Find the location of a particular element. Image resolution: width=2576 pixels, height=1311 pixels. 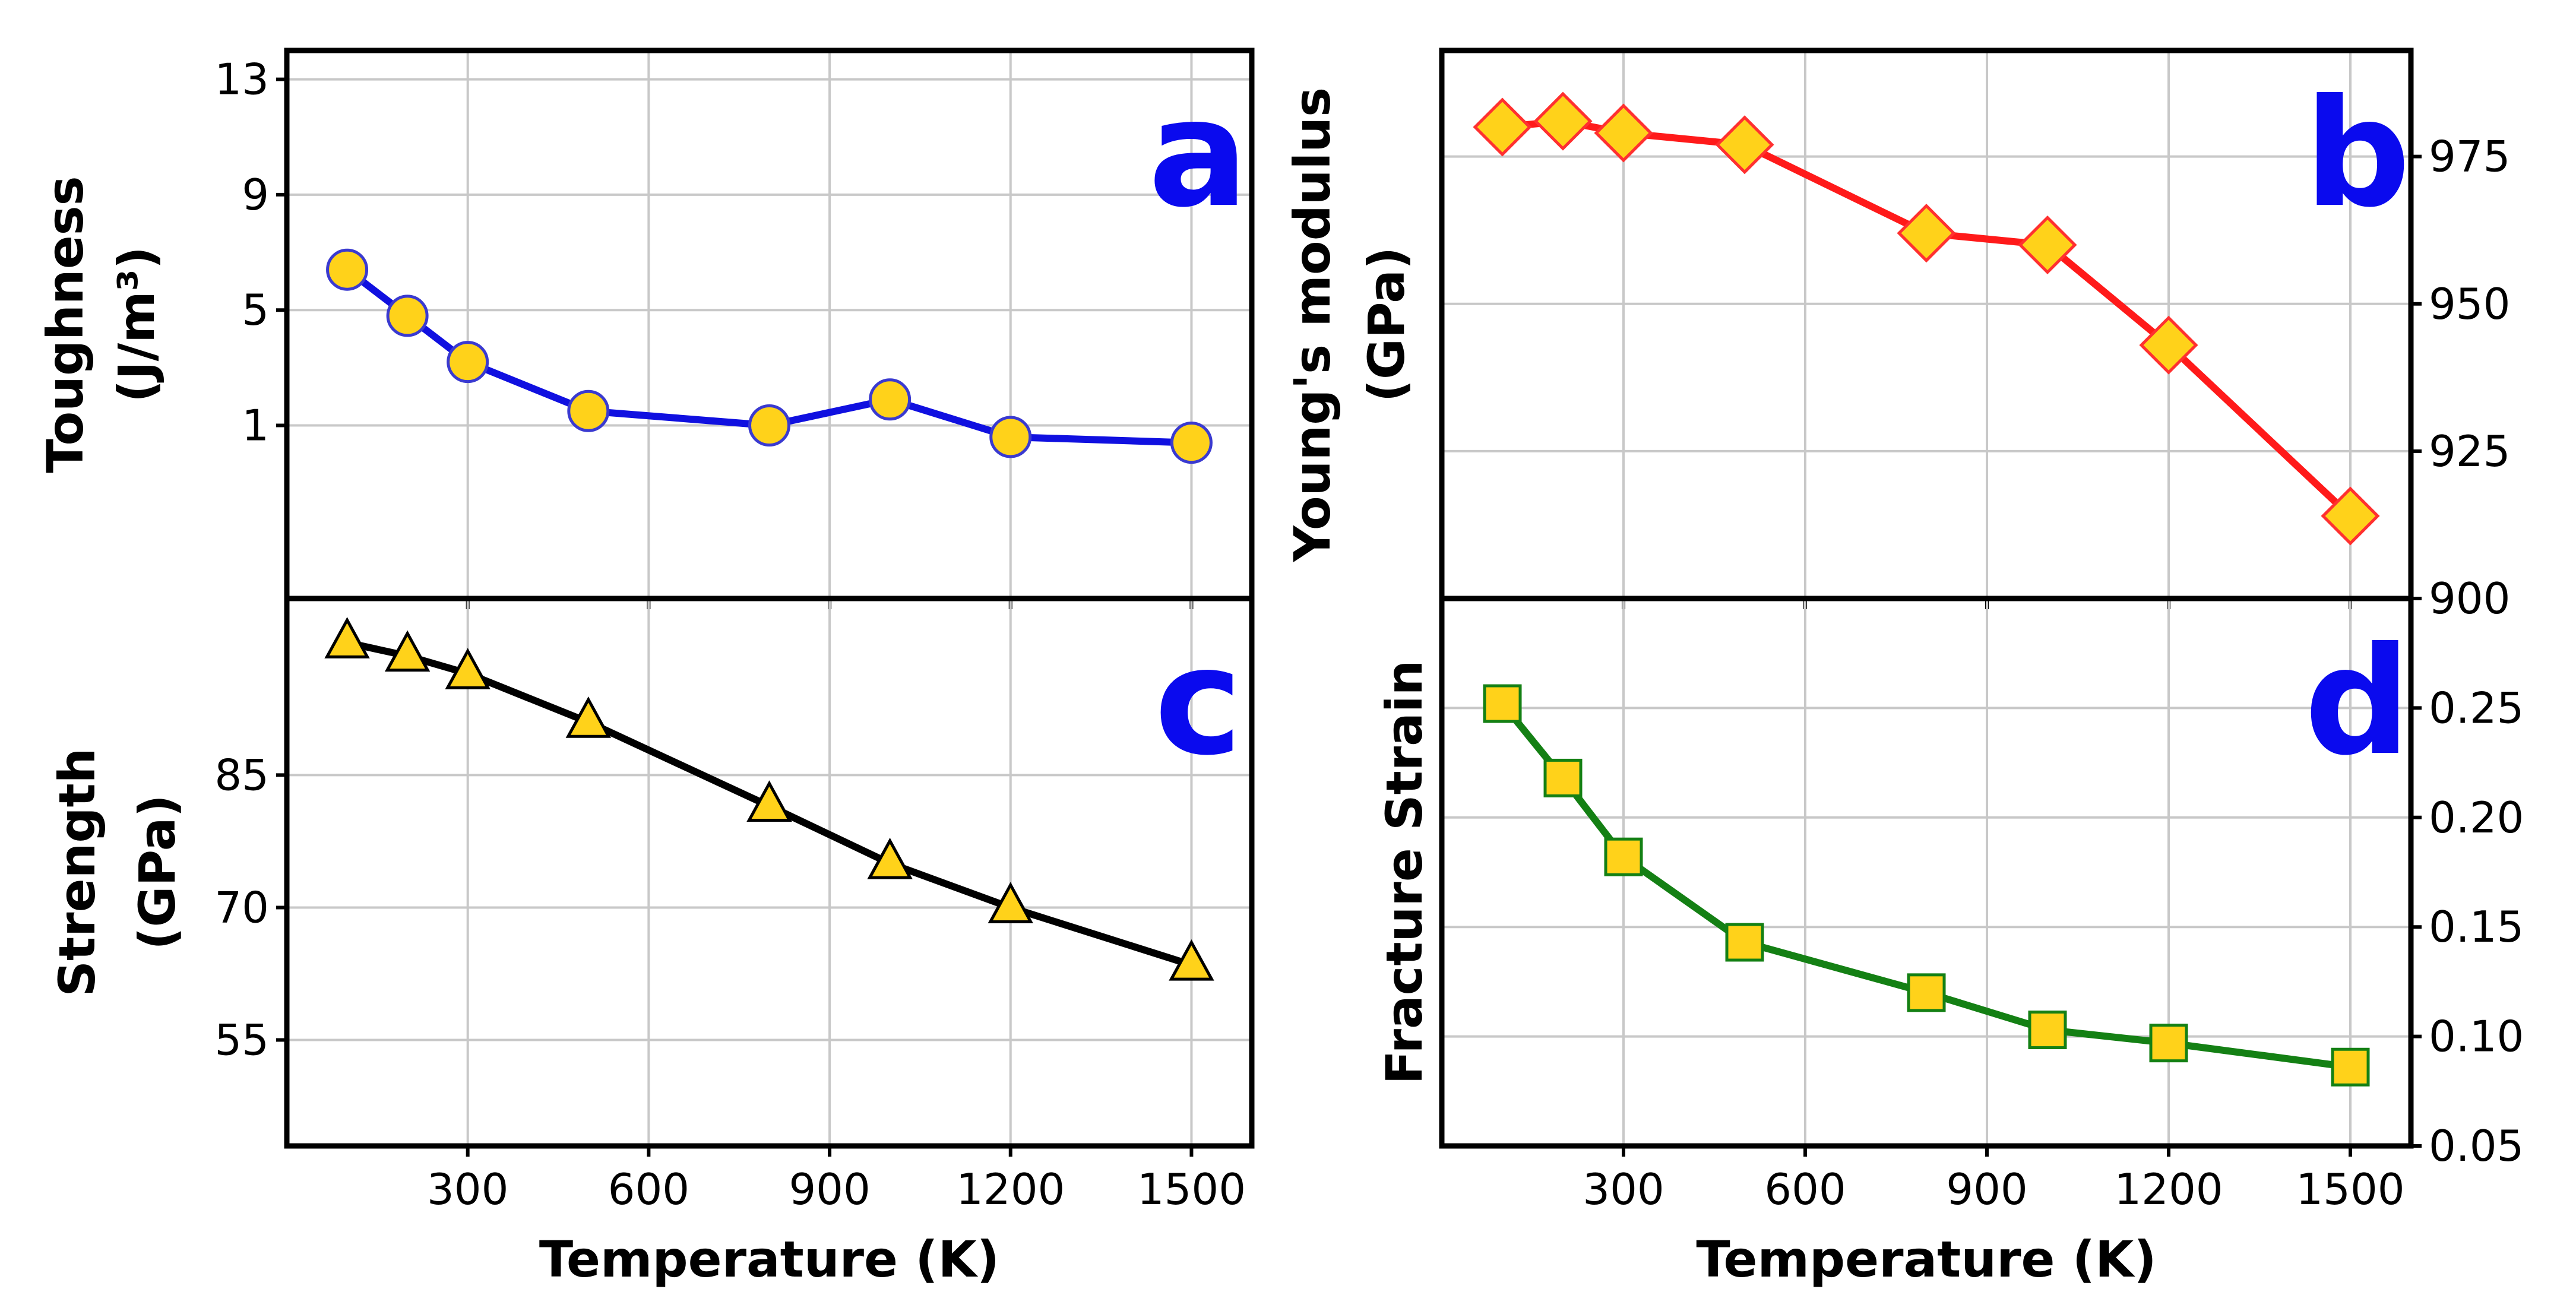

y-tick-label: 55 is located at coordinates (241, 1040).